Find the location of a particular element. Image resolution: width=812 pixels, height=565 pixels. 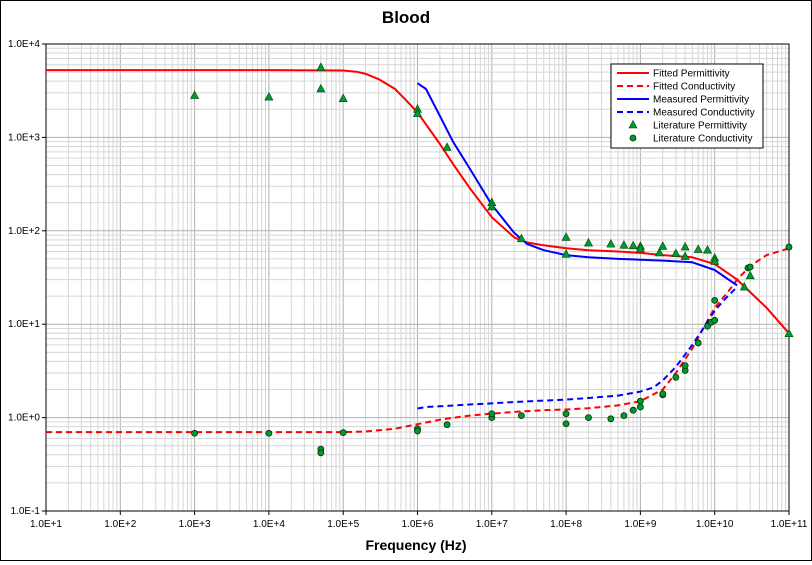

y-tick-label: 1.0E+4 is located at coordinates (24, 44).